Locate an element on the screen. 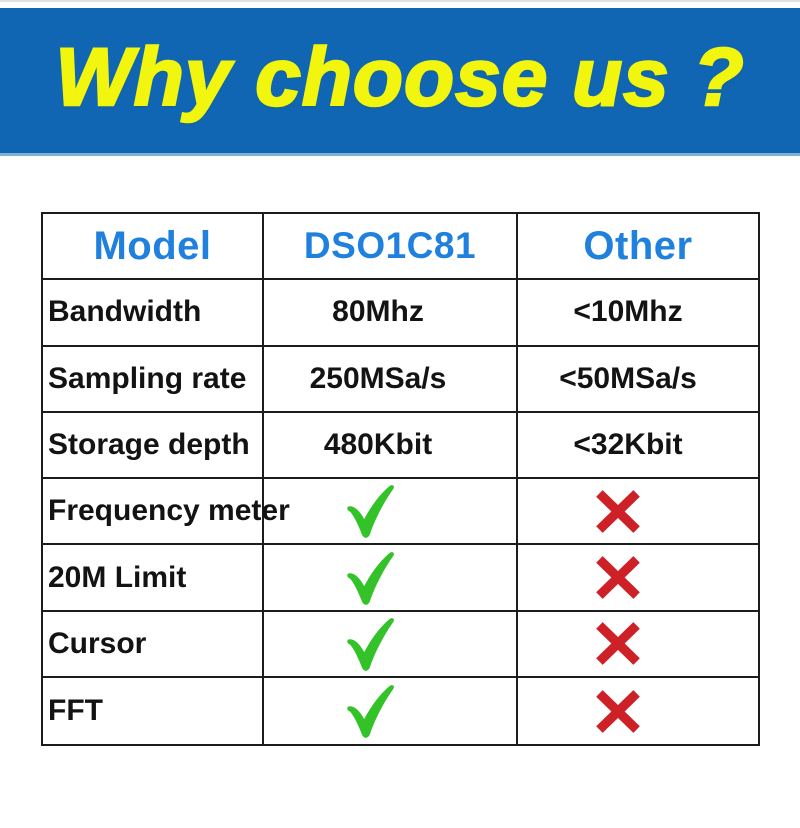 The width and height of the screenshot is (800, 828). row-label-bandwidth: Bandwidth is located at coordinates (153, 313).